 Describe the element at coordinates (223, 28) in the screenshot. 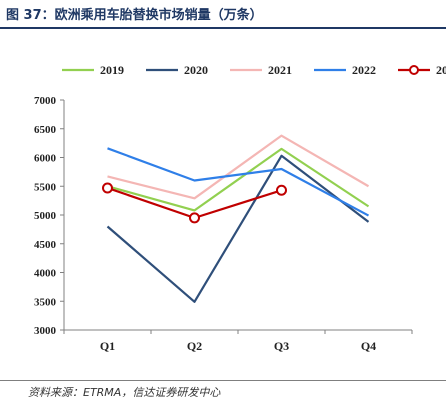

I see `title-rule` at that location.